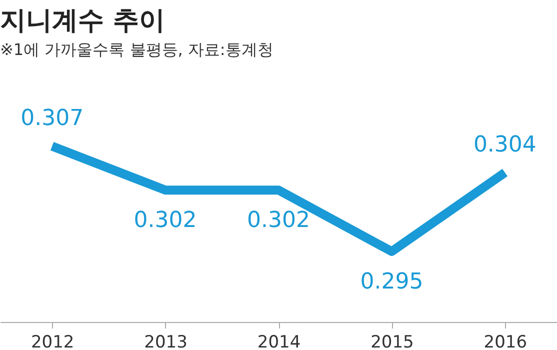 The height and width of the screenshot is (350, 557). I want to click on chart-subtitle: ※1에 가까울수록 불평등, 자료:통계청, so click(137, 49).